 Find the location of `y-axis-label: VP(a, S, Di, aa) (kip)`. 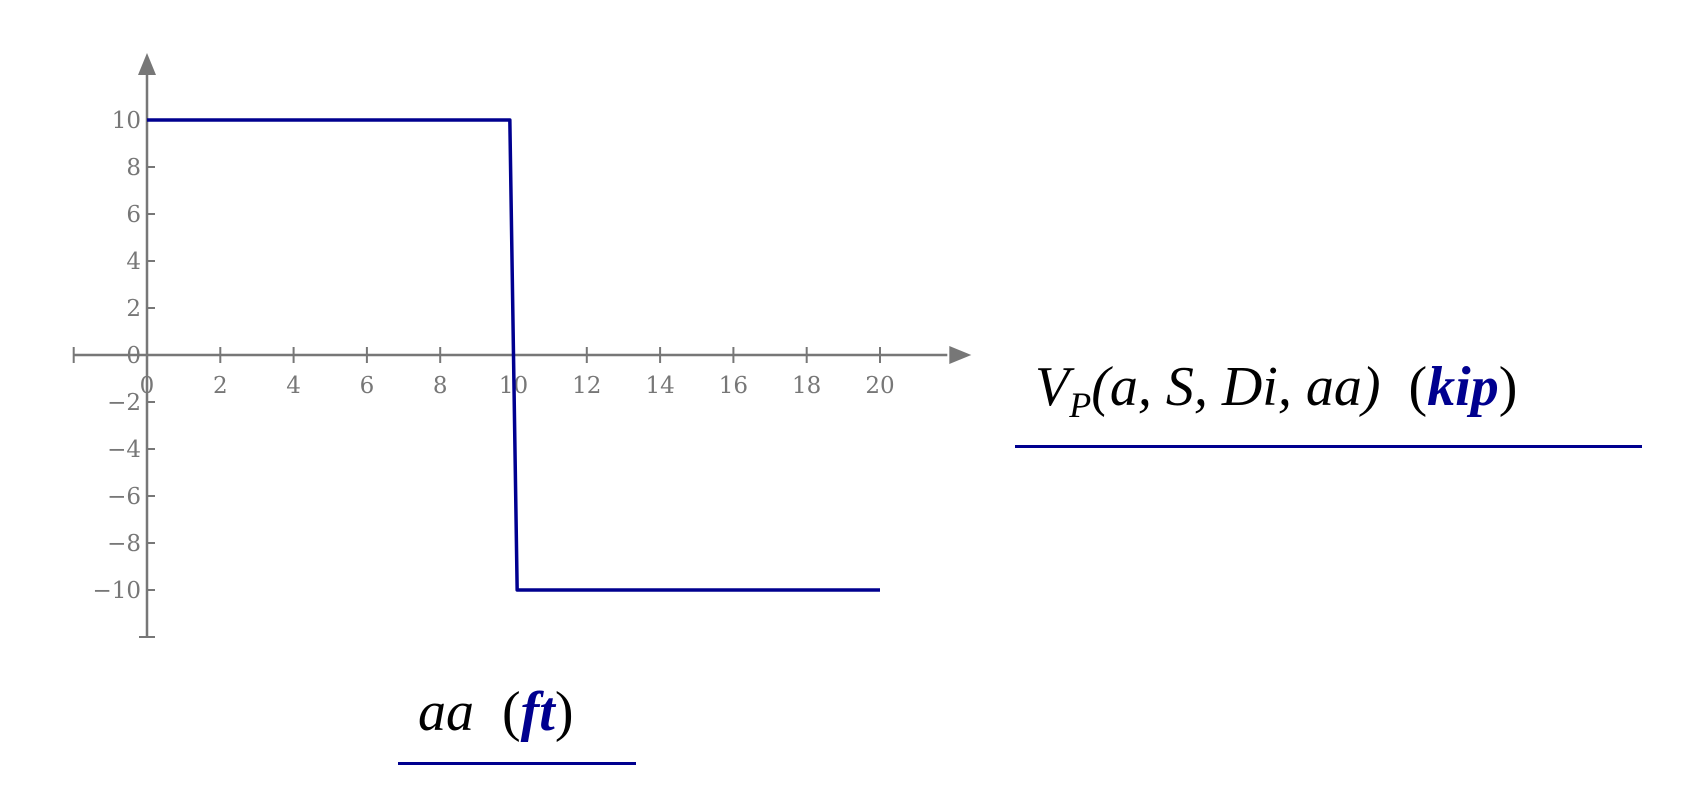

y-axis-label: VP(a, S, Di, aa) (kip) is located at coordinates (1276, 390).